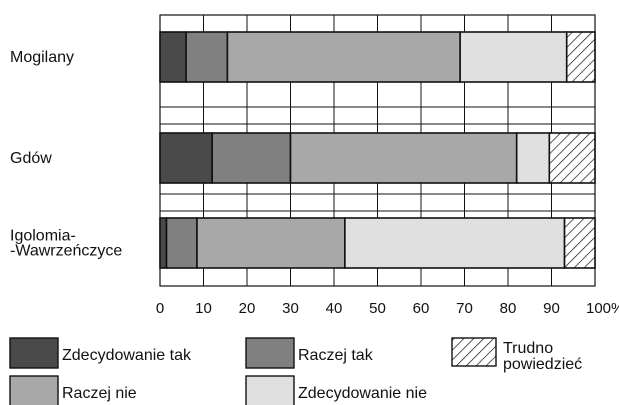  I want to click on category-label: Mogilany, so click(42, 57).